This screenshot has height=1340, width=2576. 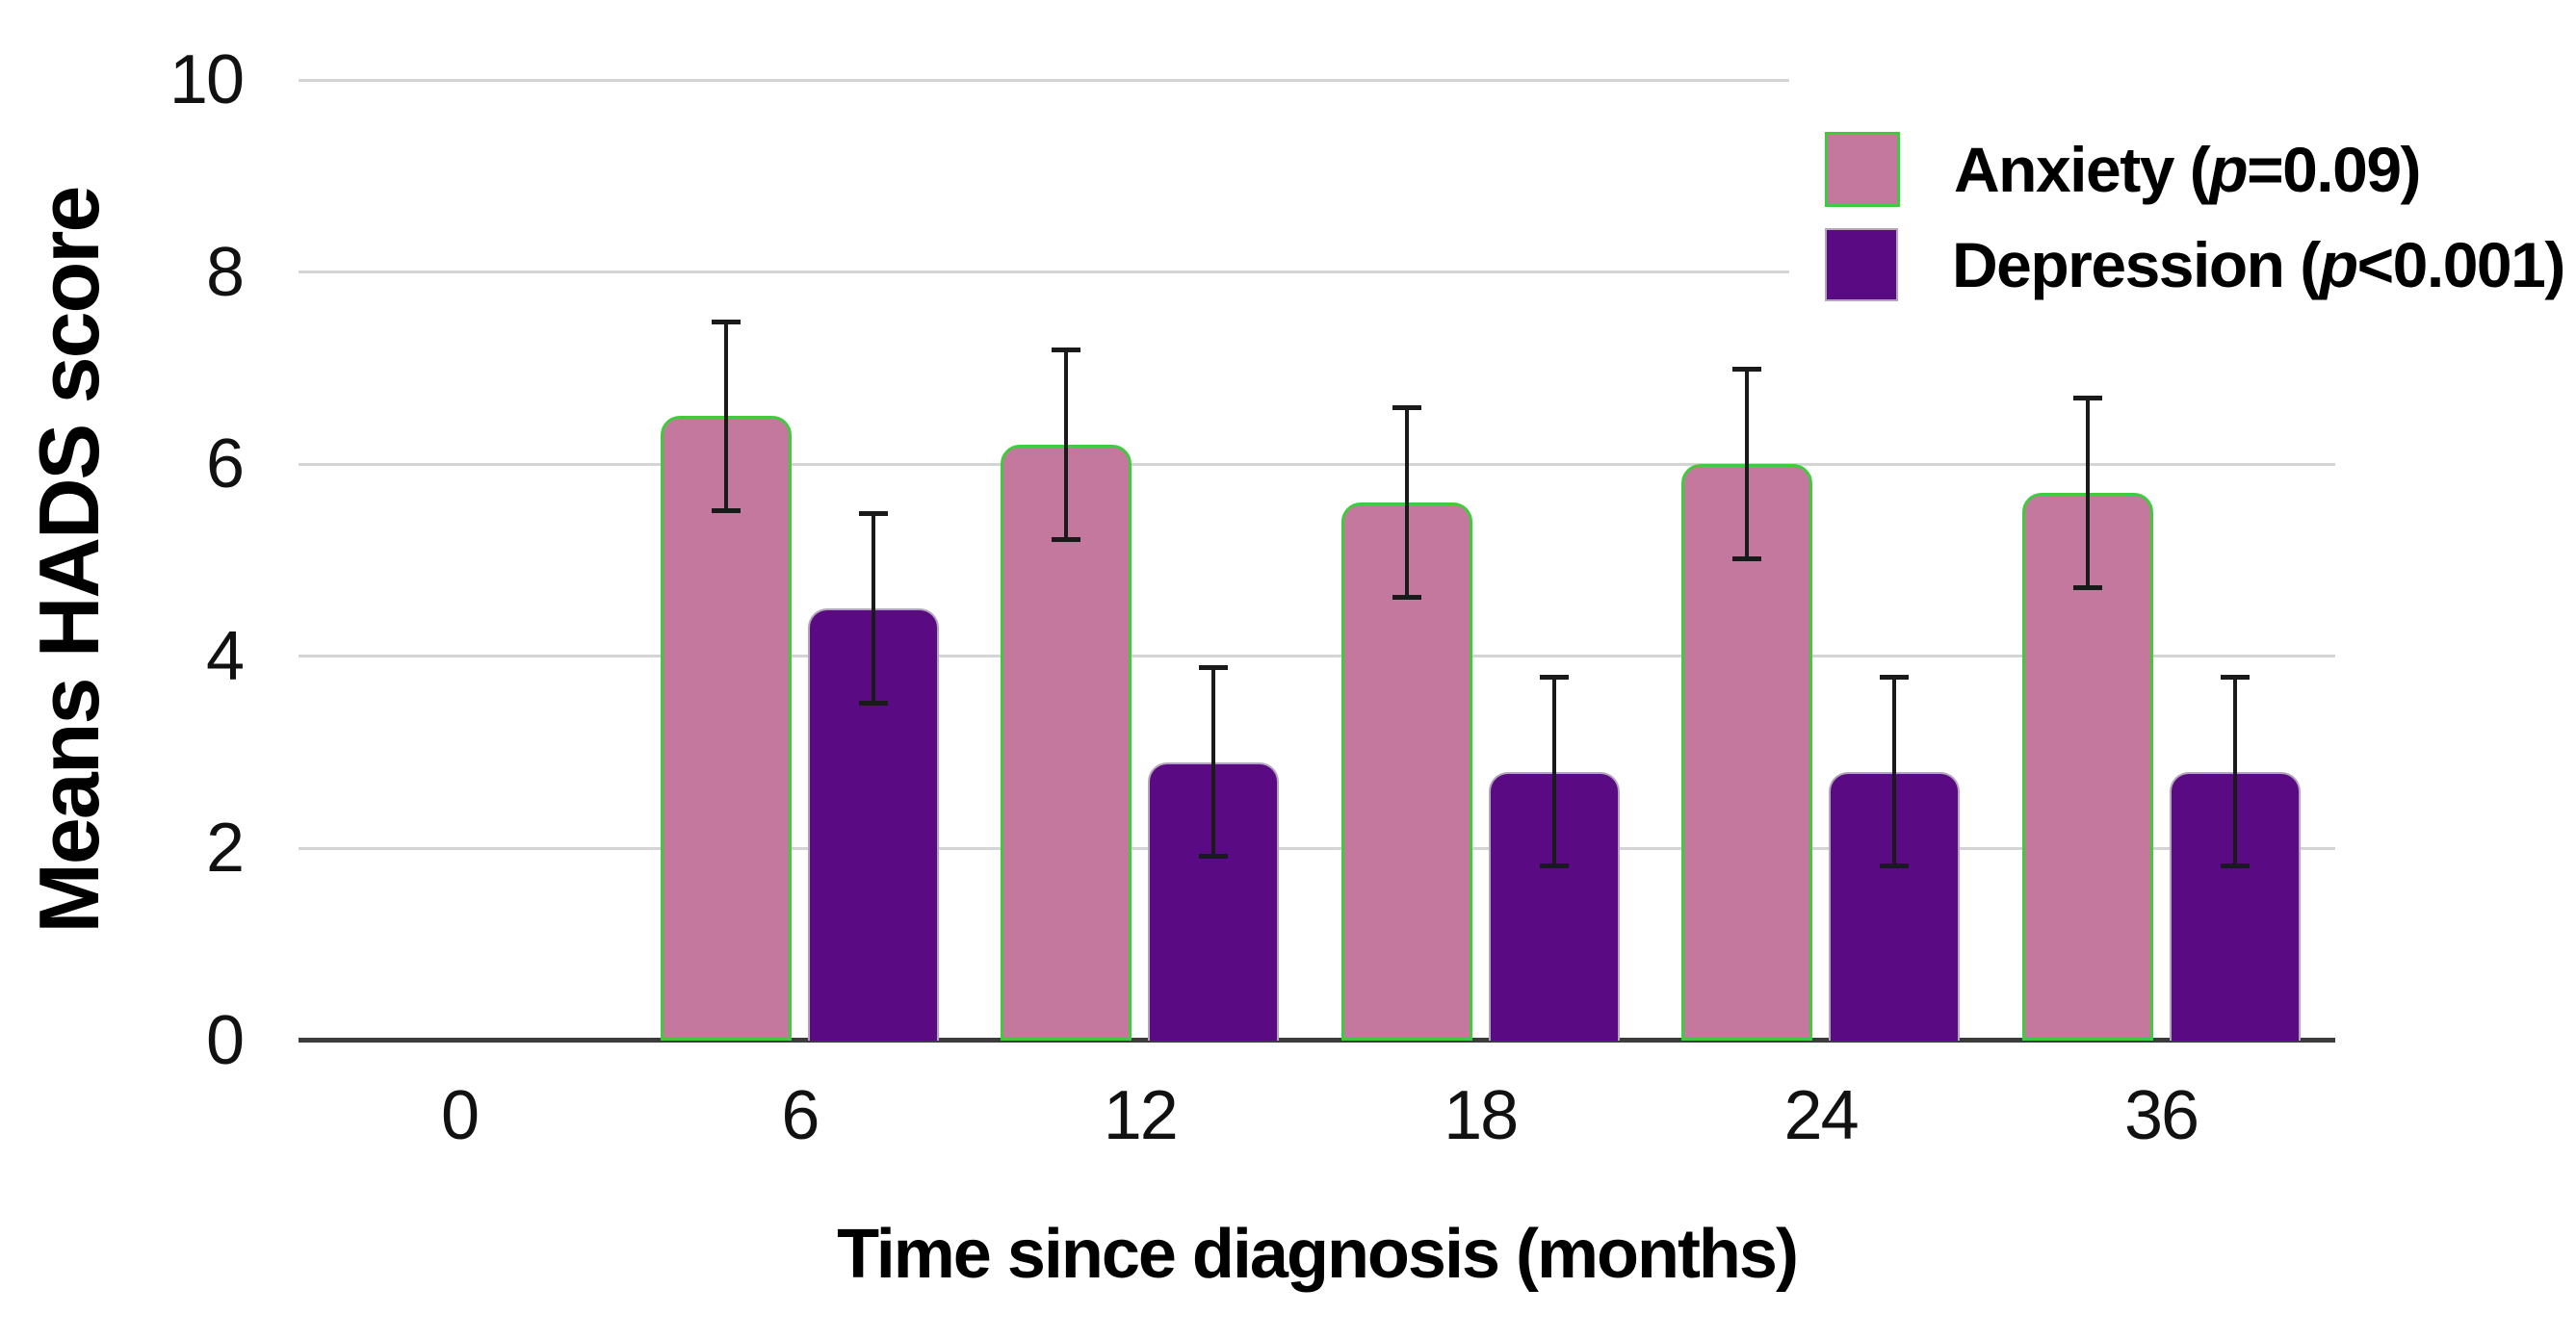 I want to click on legend-label-depression-post: <0.001), so click(x=2461, y=265).